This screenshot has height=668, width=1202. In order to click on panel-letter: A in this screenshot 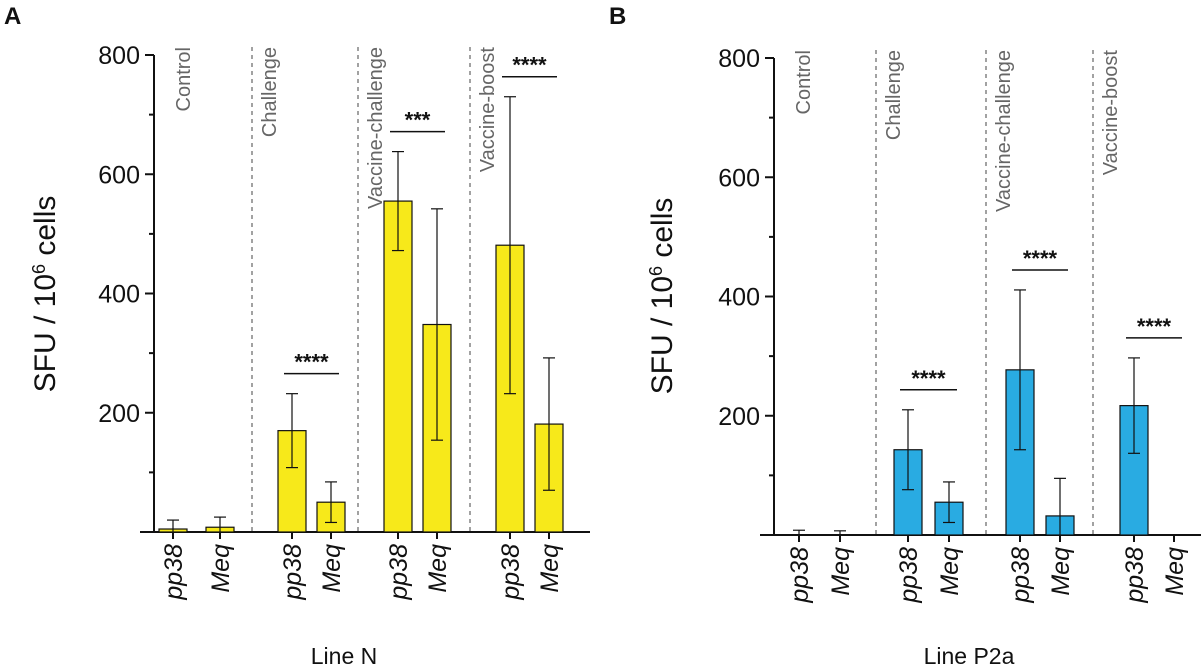, I will do `click(12, 16)`.